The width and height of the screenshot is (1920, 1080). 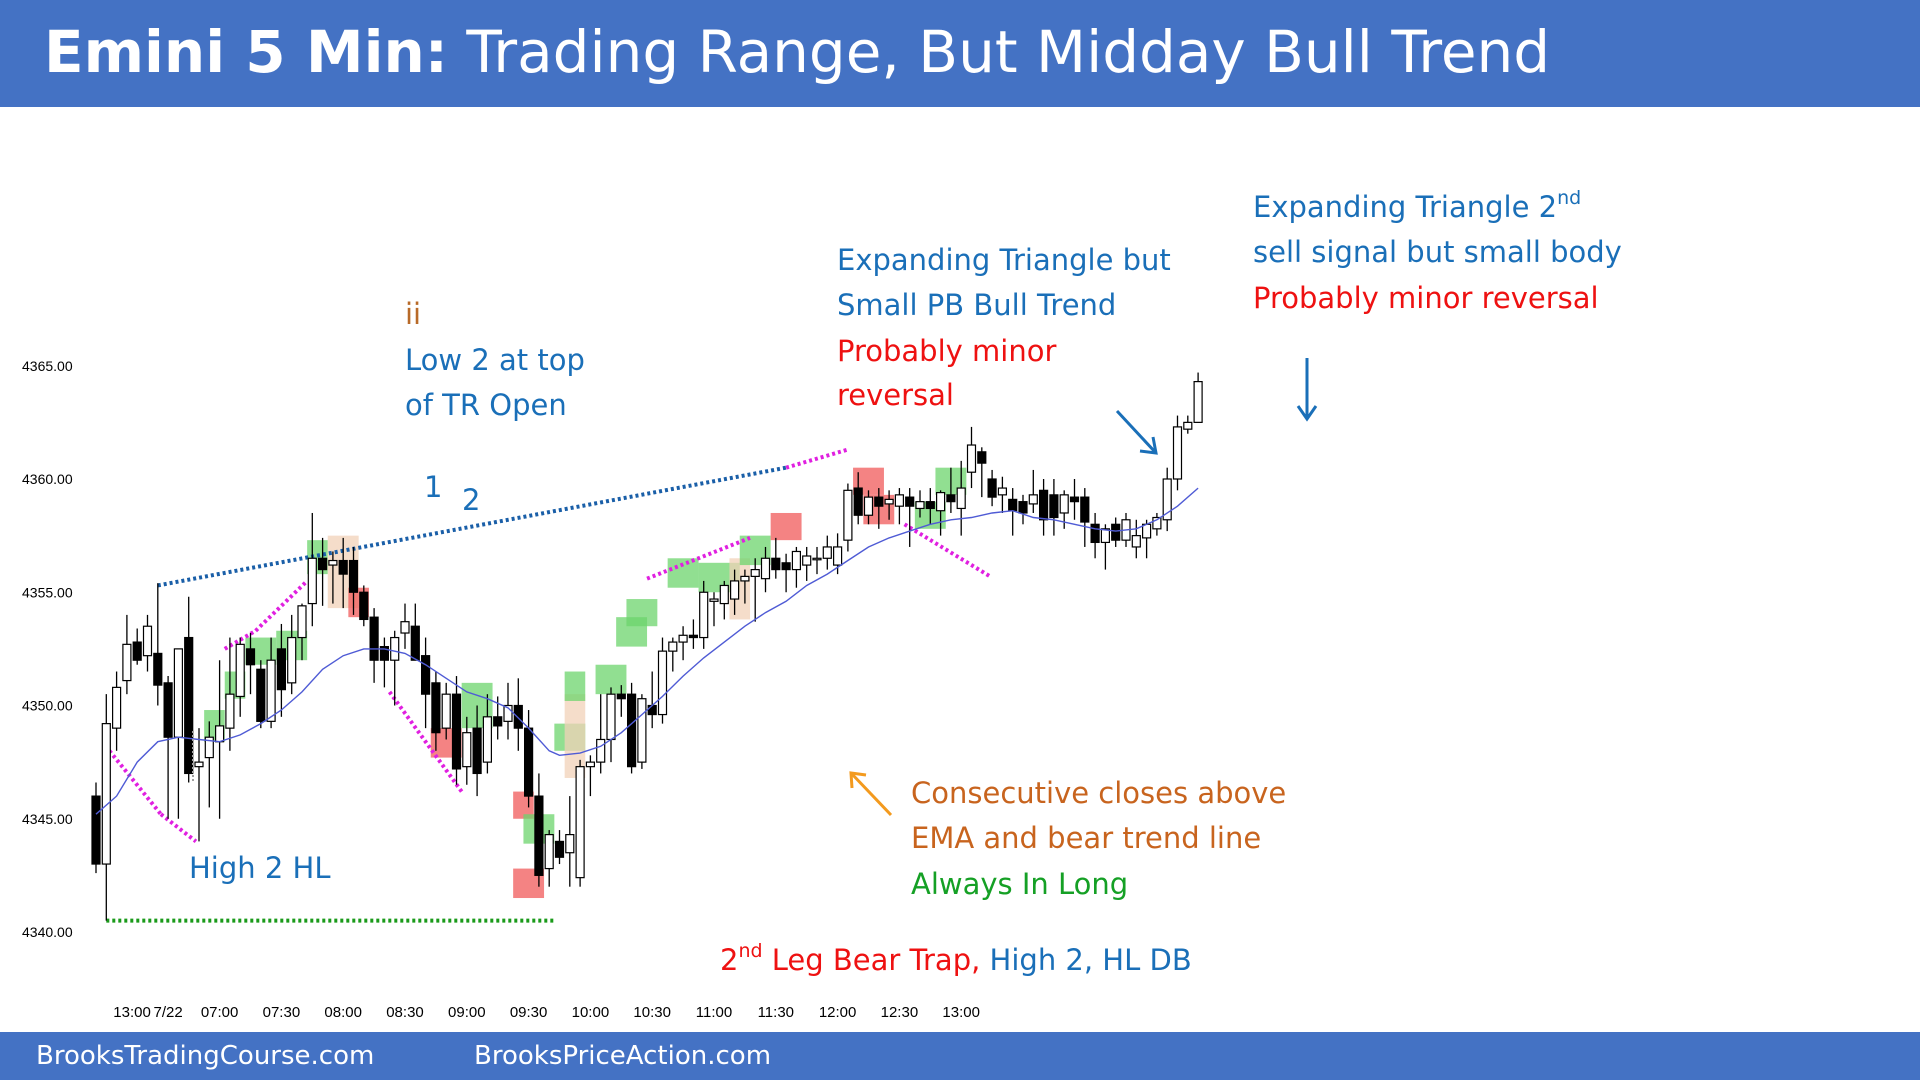 What do you see at coordinates (47, 819) in the screenshot?
I see `y-tick-label: 4345.00` at bounding box center [47, 819].